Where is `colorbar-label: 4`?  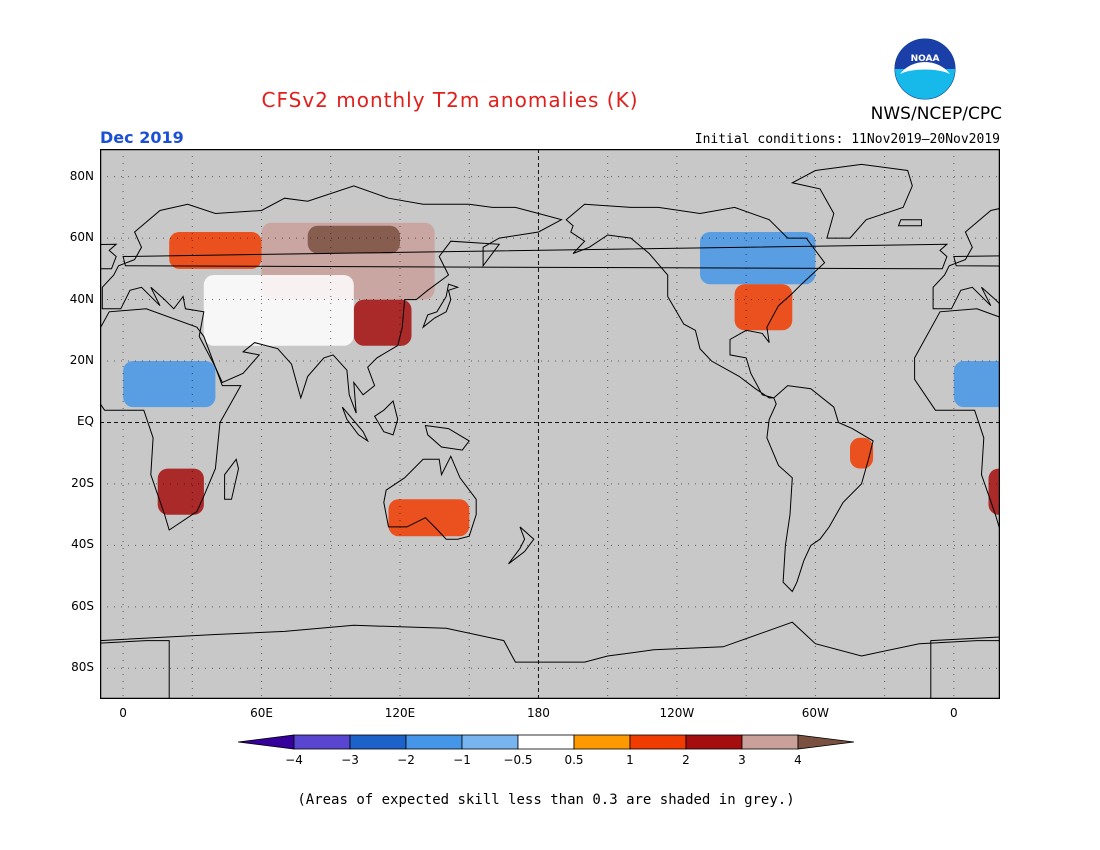 colorbar-label: 4 is located at coordinates (798, 760).